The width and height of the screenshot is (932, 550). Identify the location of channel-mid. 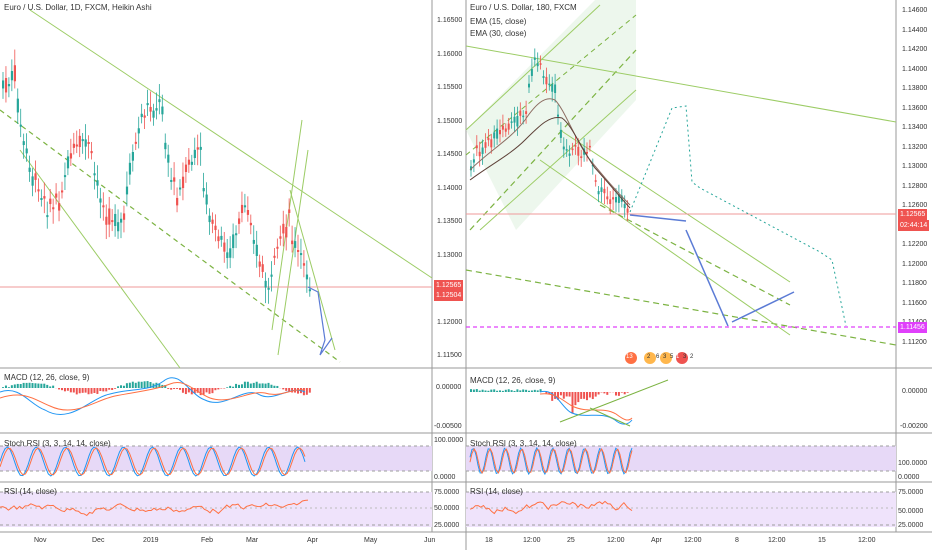
(553, 140).